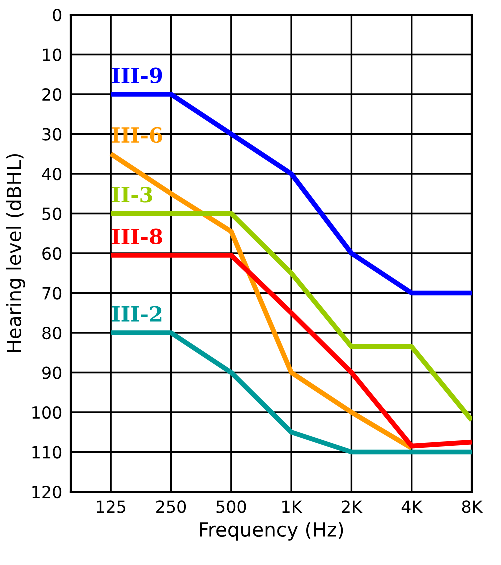 The height and width of the screenshot is (565, 501). Describe the element at coordinates (47, 452) in the screenshot. I see `y-tick-label: 110` at that location.